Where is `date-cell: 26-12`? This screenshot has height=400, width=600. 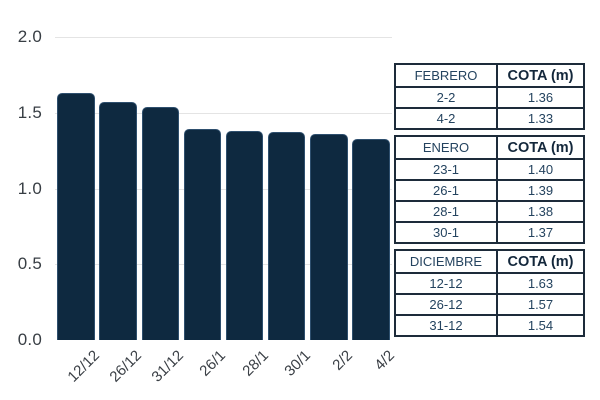
date-cell: 26-12 is located at coordinates (446, 304).